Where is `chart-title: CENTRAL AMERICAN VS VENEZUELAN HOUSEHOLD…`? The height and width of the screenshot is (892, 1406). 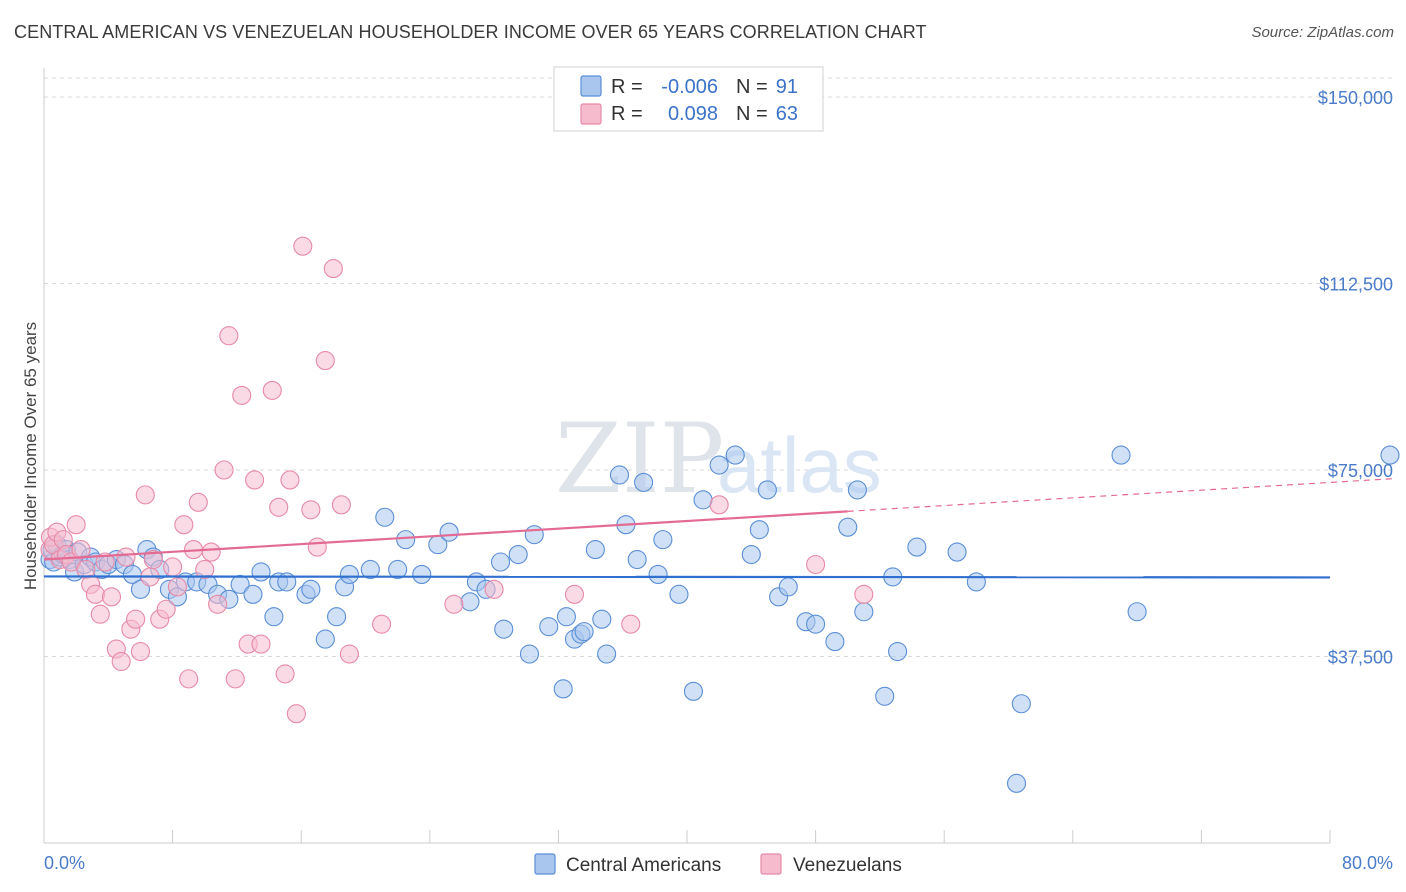 chart-title: CENTRAL AMERICAN VS VENEZUELAN HOUSEHOLD… is located at coordinates (470, 32).